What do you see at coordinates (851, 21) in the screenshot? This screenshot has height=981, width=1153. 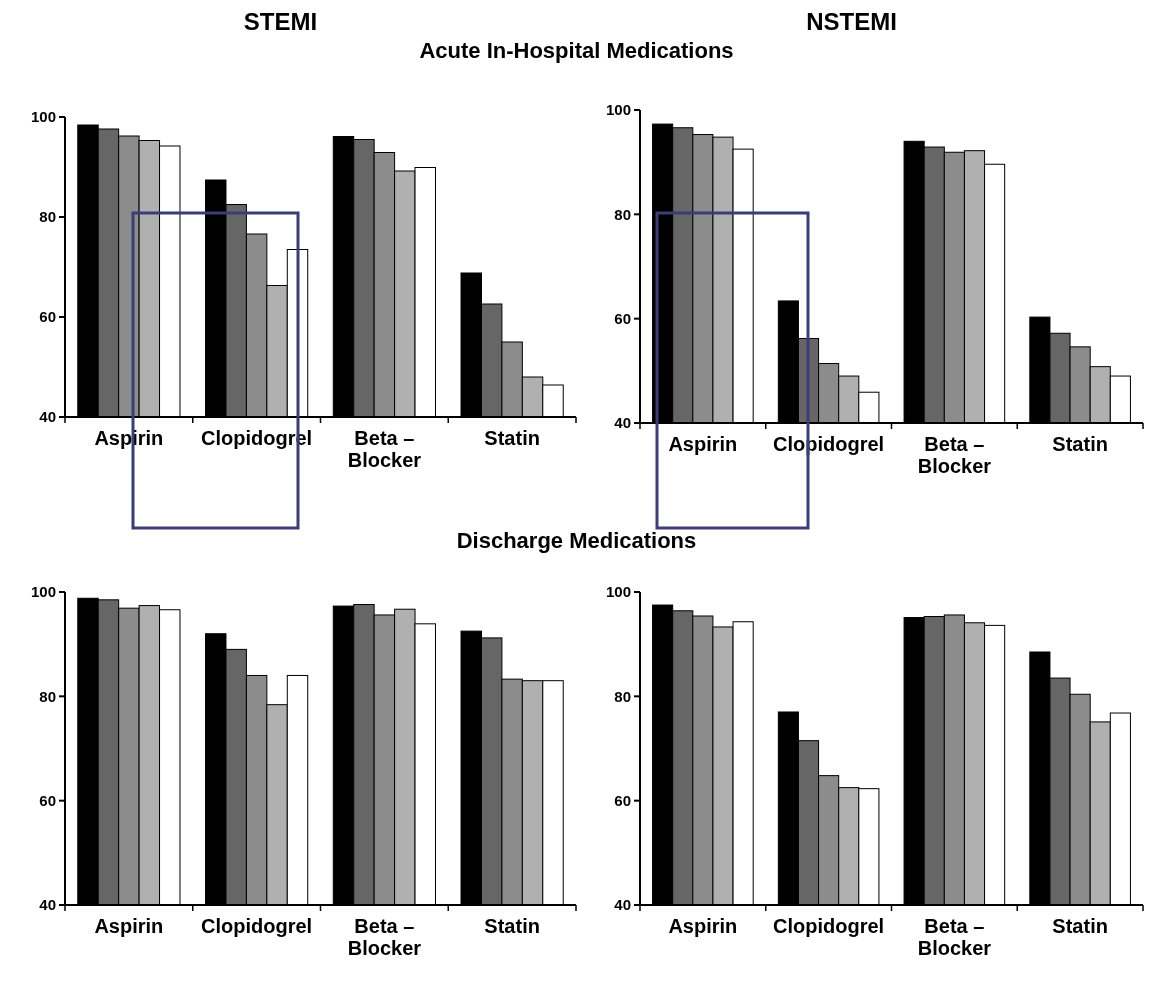 I see `chart-title: NSTEMI` at bounding box center [851, 21].